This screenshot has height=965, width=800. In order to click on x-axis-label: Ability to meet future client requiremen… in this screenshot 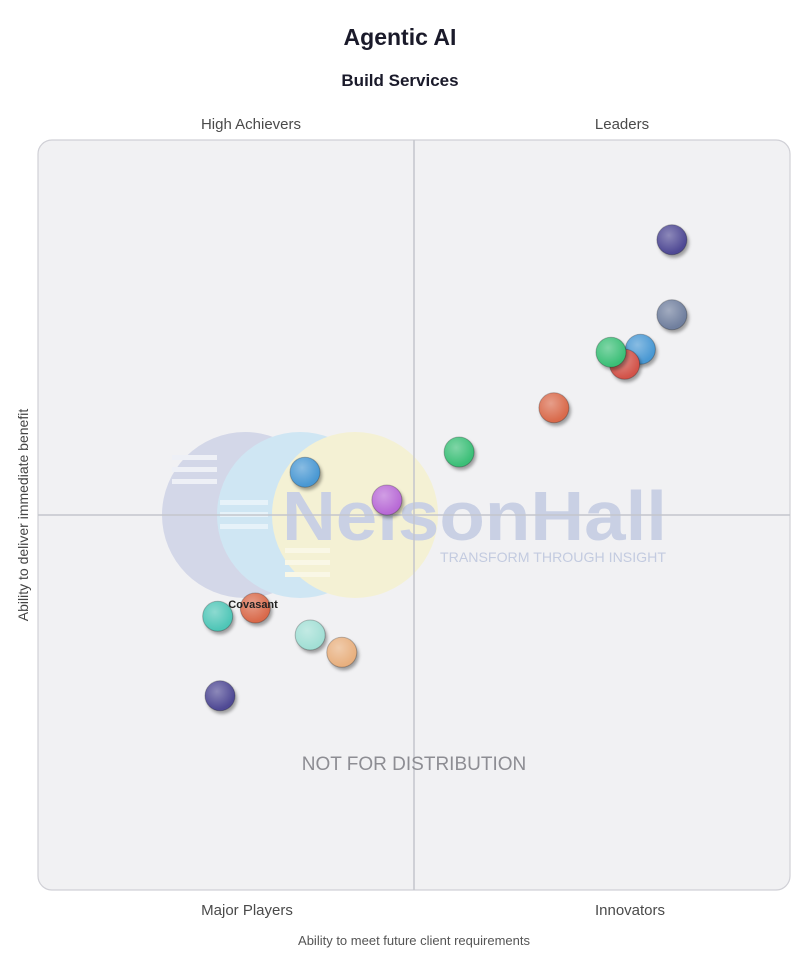, I will do `click(414, 940)`.